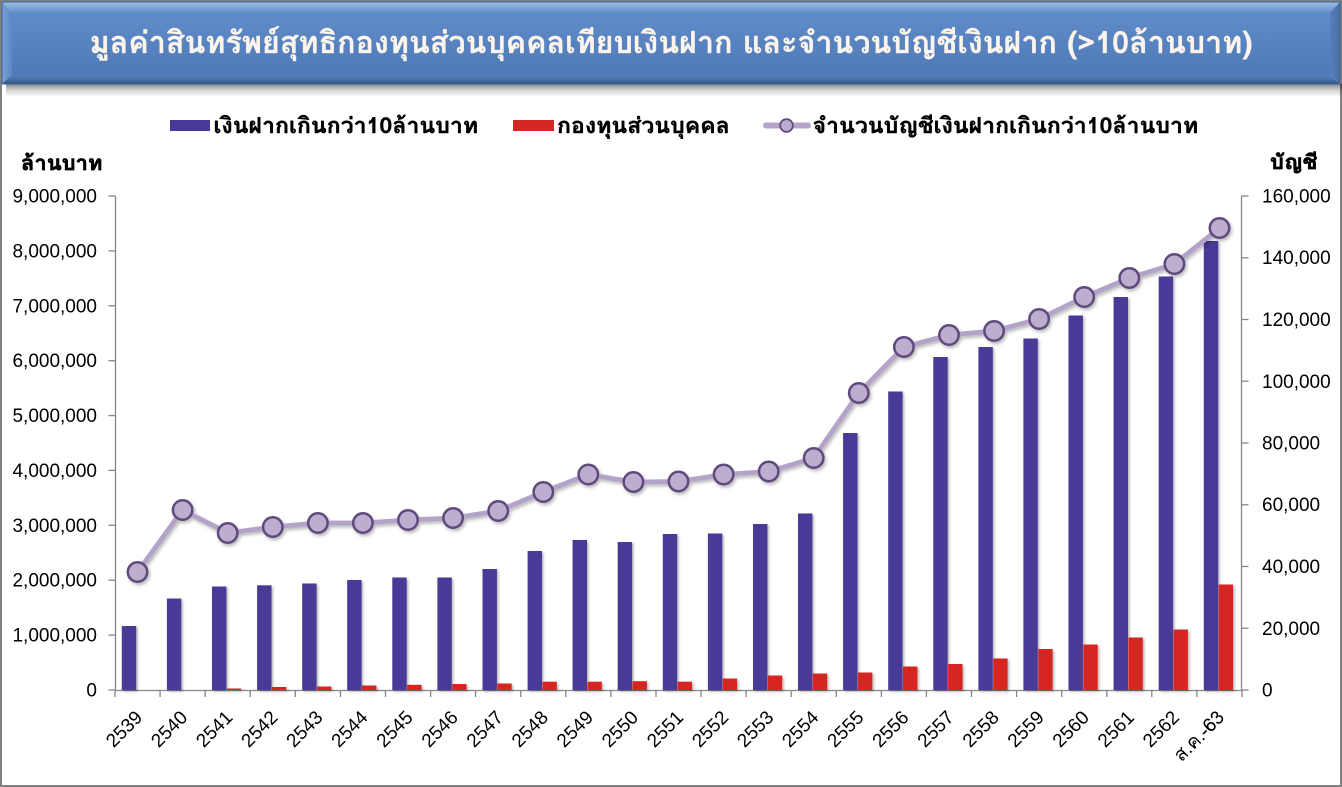 The width and height of the screenshot is (1342, 787). Describe the element at coordinates (54, 471) in the screenshot. I see `svg-text: 4,000,000` at that location.